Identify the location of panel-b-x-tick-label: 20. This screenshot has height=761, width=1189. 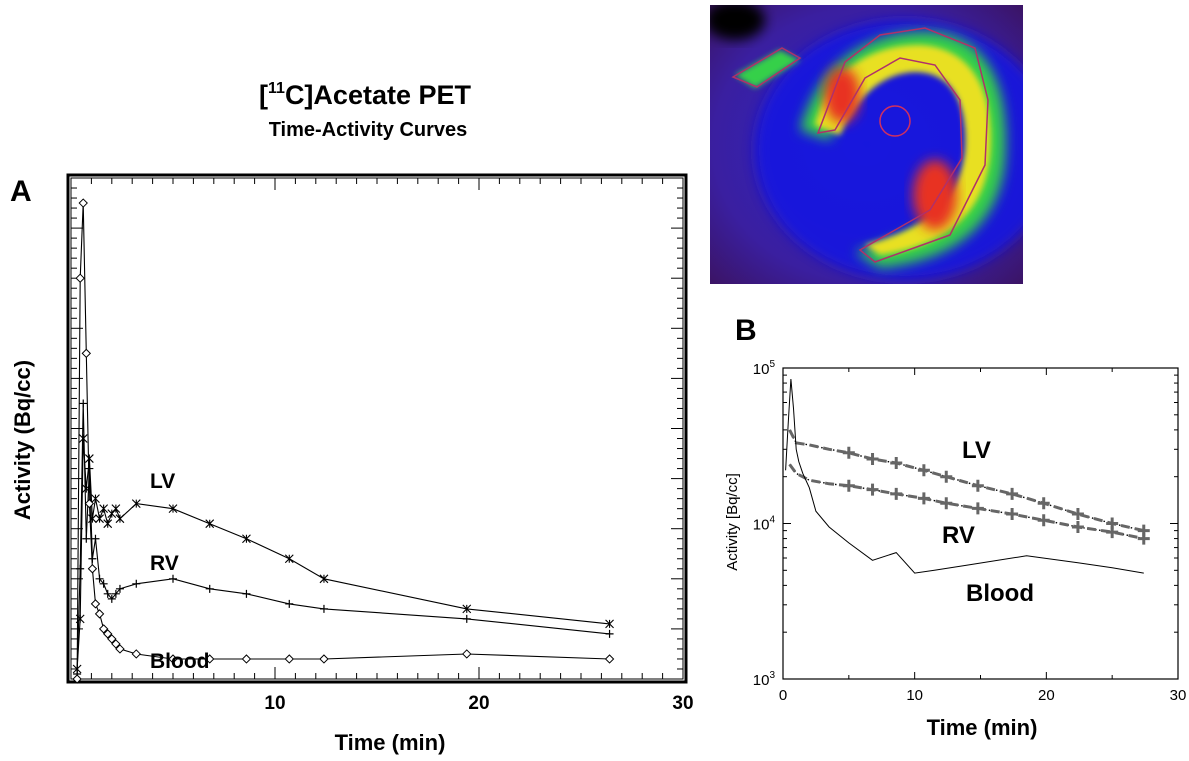
(1046, 695).